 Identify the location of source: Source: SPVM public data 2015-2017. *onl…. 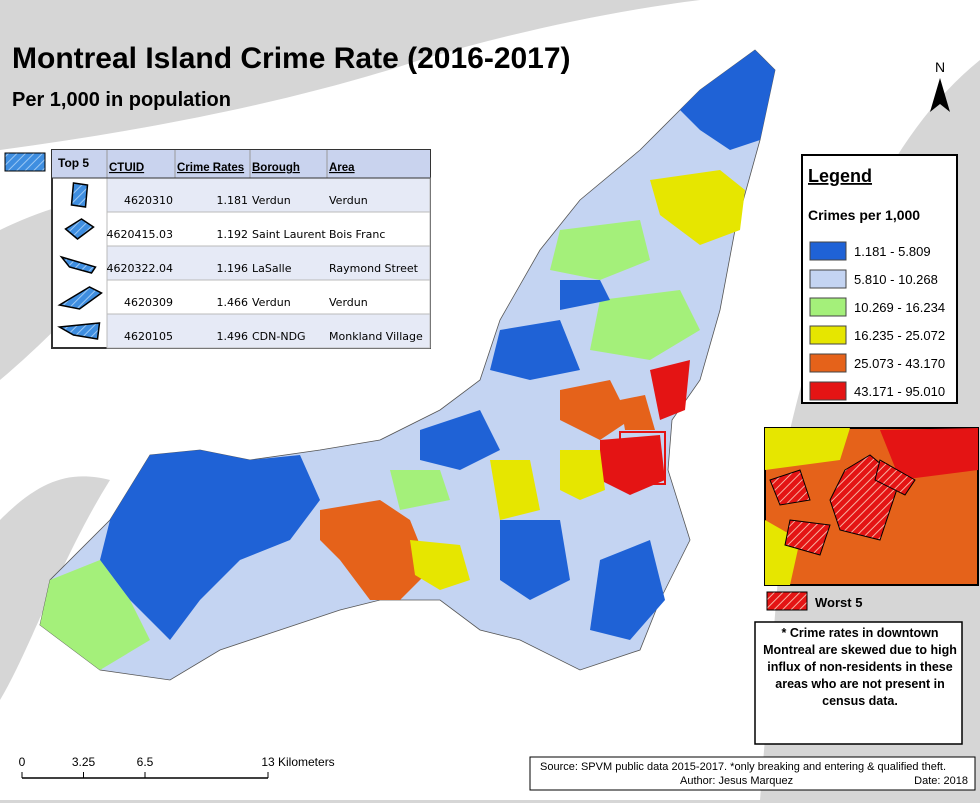
(743, 767).